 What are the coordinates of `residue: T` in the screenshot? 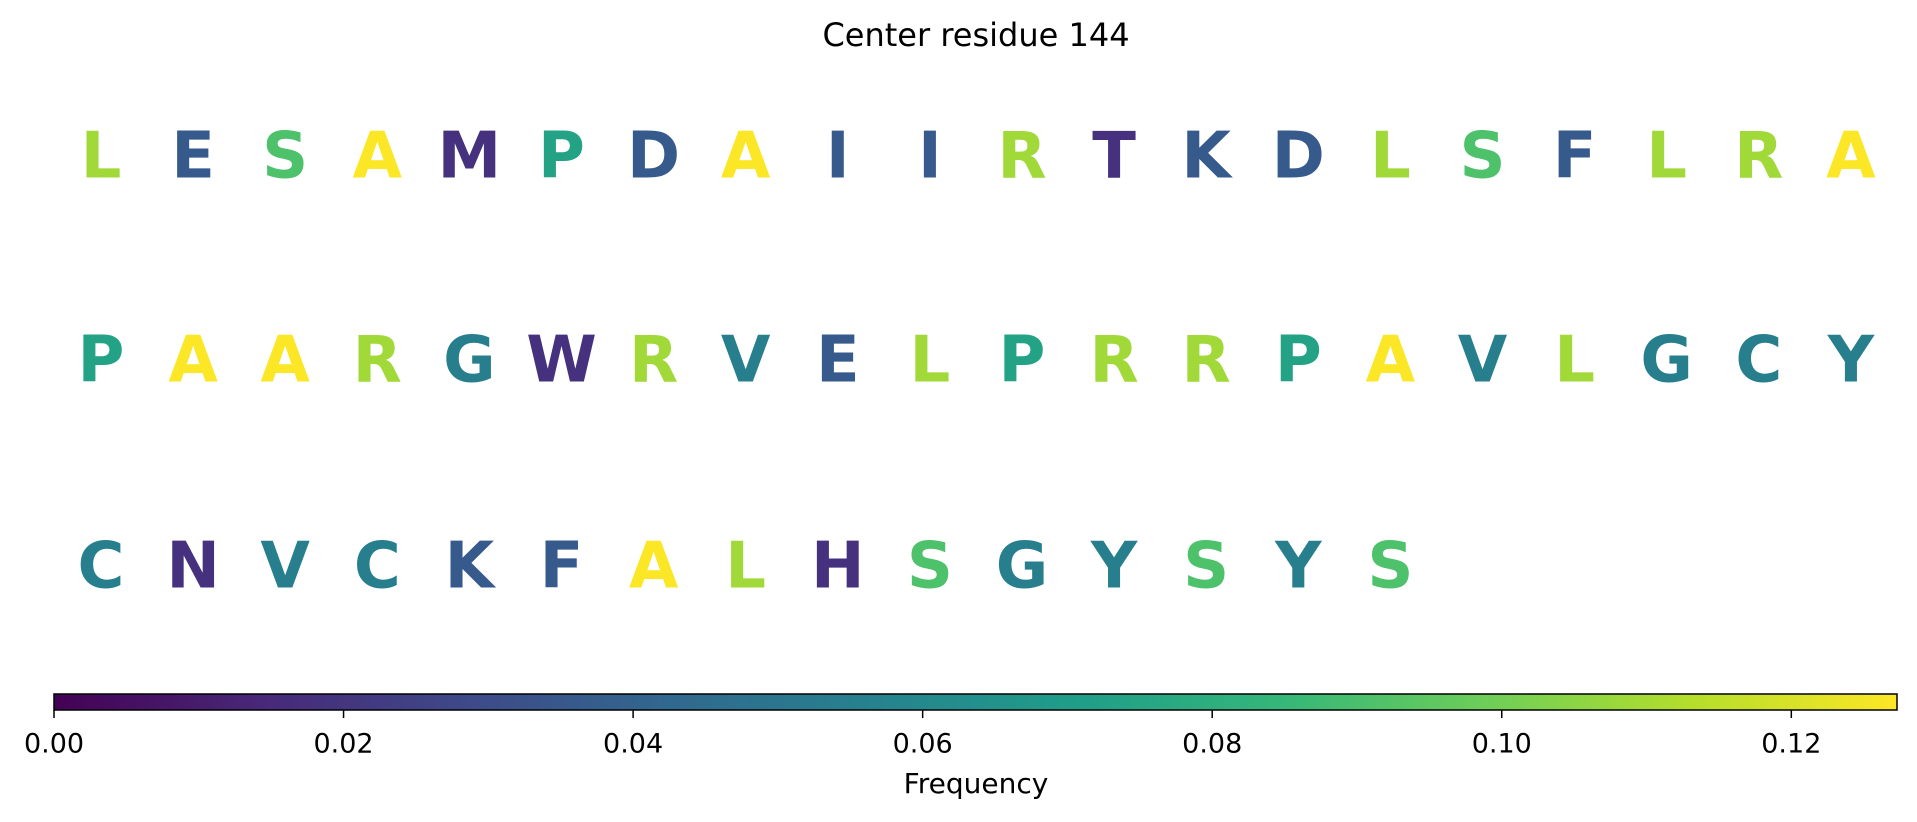 It's located at (1114, 157).